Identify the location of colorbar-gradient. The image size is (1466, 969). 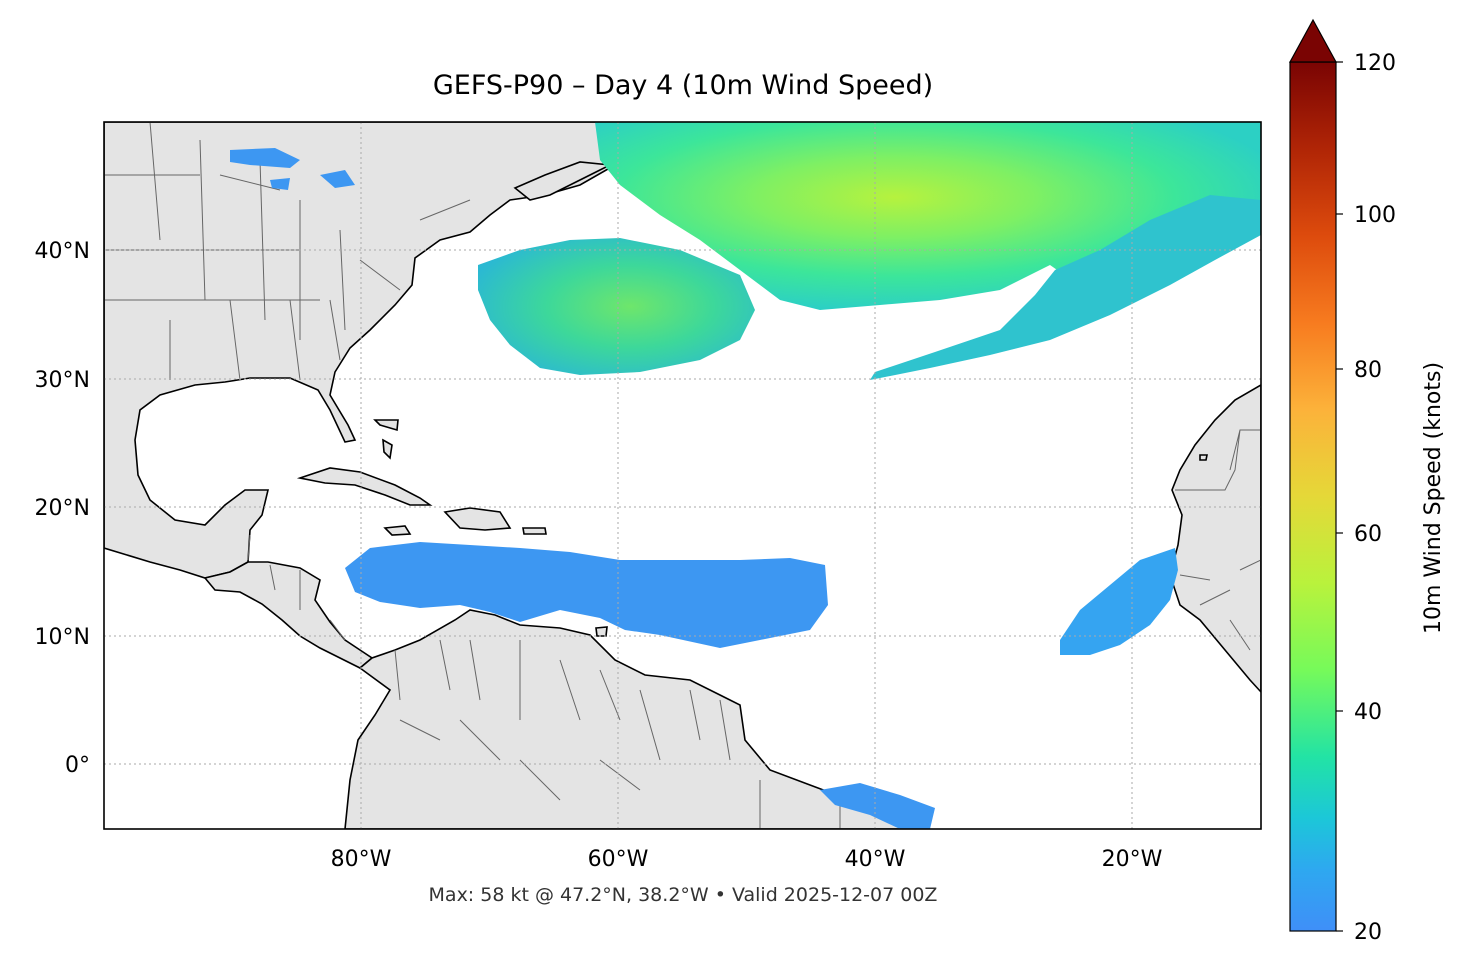
(1313, 496).